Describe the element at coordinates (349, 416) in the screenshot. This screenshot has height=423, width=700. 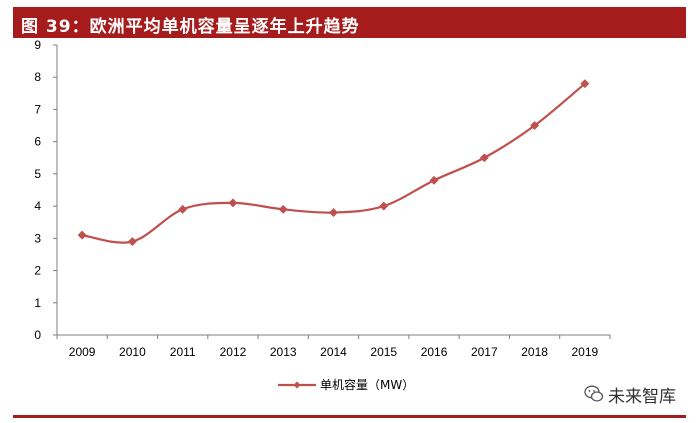
I see `bottom-rule` at that location.